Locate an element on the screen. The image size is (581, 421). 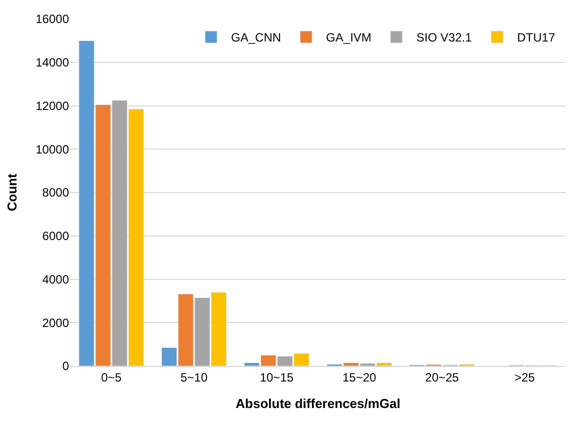
x-tick-label: 0~5 is located at coordinates (111, 377).